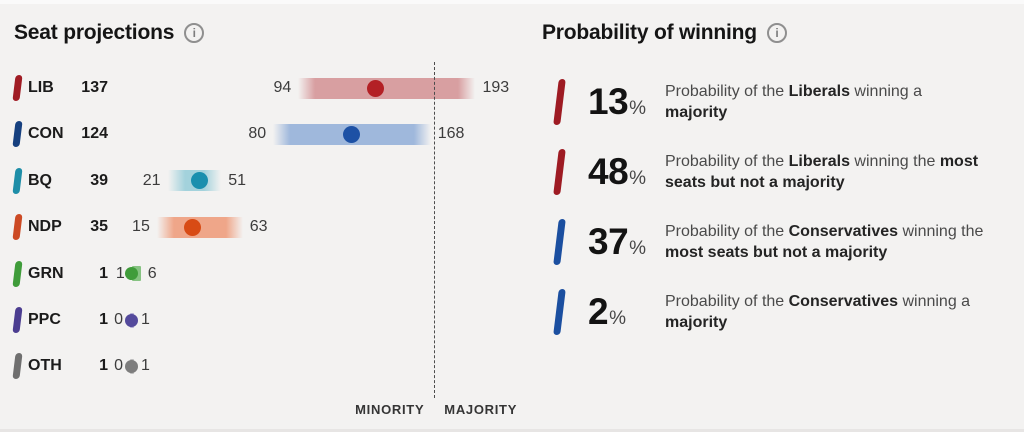 The image size is (1024, 432). What do you see at coordinates (40, 180) in the screenshot?
I see `party-code-label: BQ` at bounding box center [40, 180].